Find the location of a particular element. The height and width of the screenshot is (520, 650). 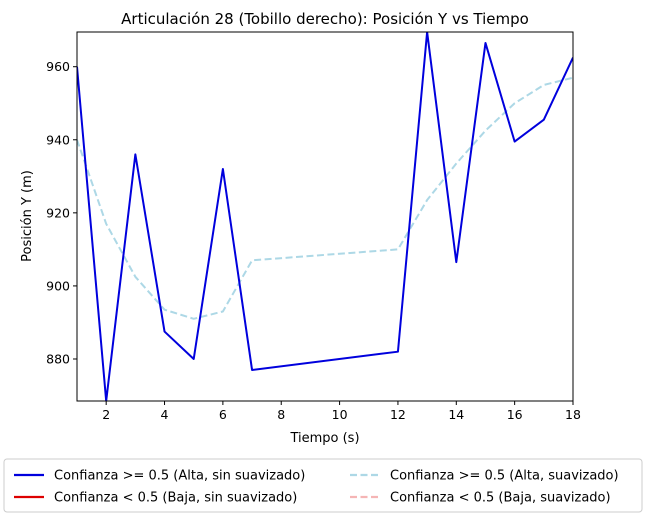

x-axis: 2 4 6 8 10 12 14 16 18 is located at coordinates (341, 411).